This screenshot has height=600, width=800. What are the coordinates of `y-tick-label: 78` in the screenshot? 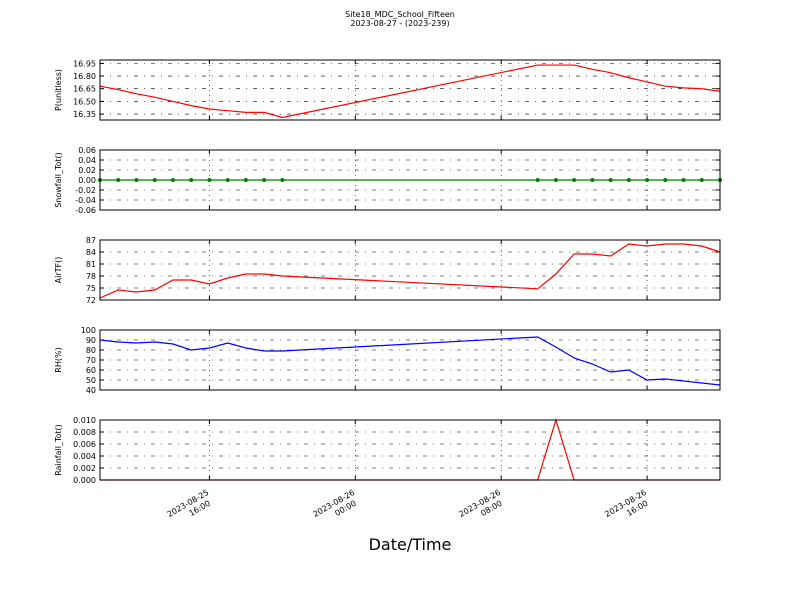 It's located at (91, 276).